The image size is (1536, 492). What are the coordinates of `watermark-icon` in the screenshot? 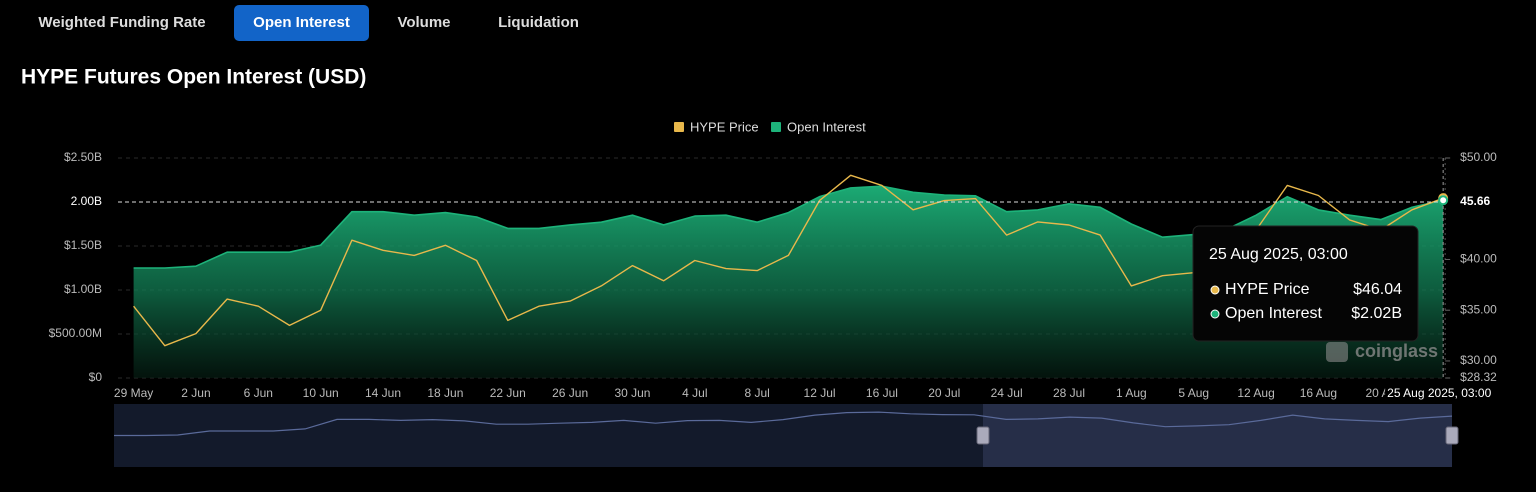 It's located at (1337, 352).